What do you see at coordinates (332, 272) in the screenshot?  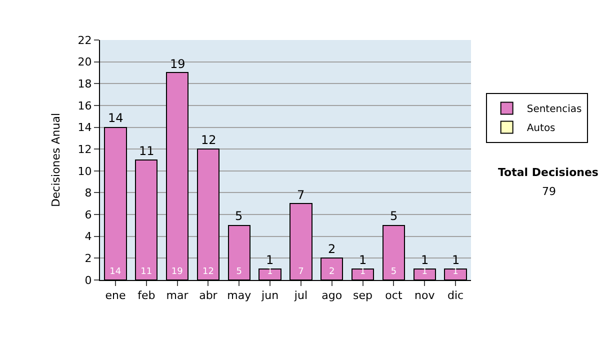 I see `data-label: 2` at bounding box center [332, 272].